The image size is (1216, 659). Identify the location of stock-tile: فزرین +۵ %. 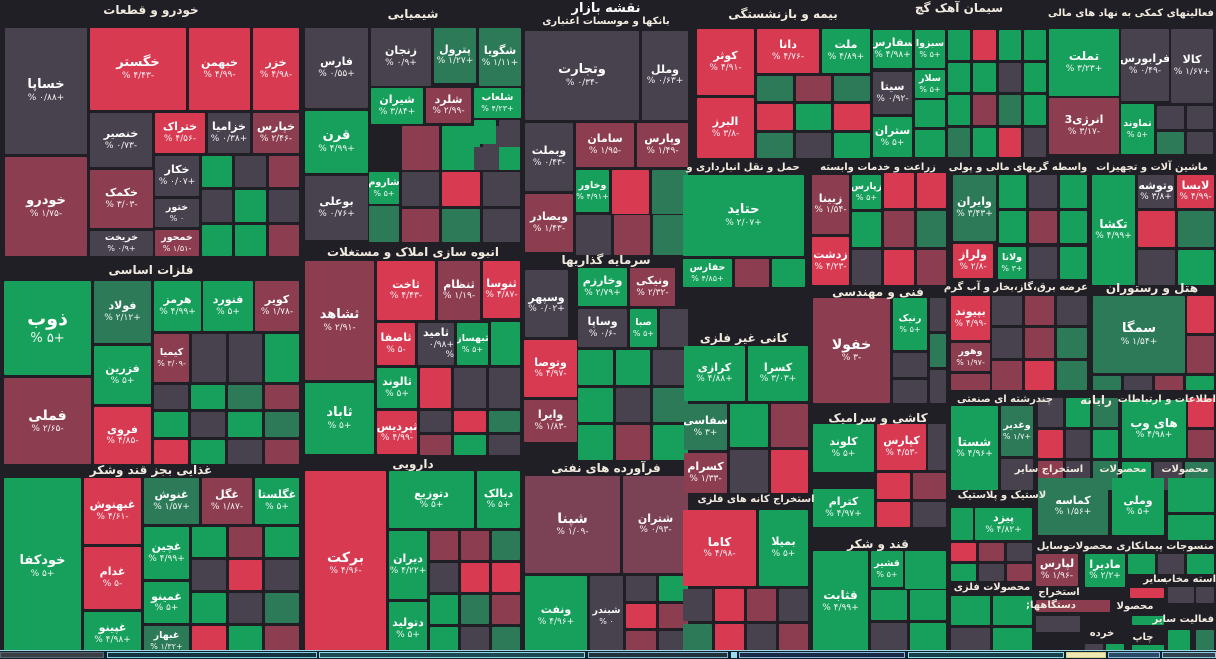
(122, 375).